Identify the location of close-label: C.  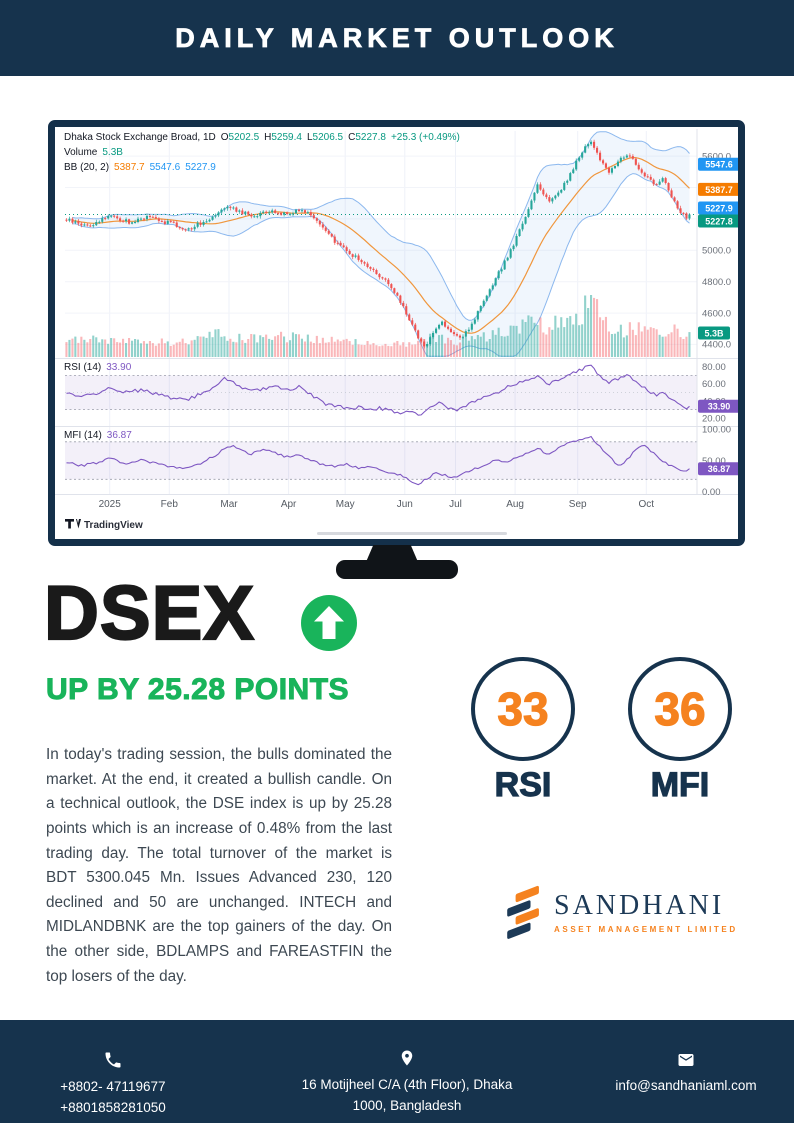
(352, 137).